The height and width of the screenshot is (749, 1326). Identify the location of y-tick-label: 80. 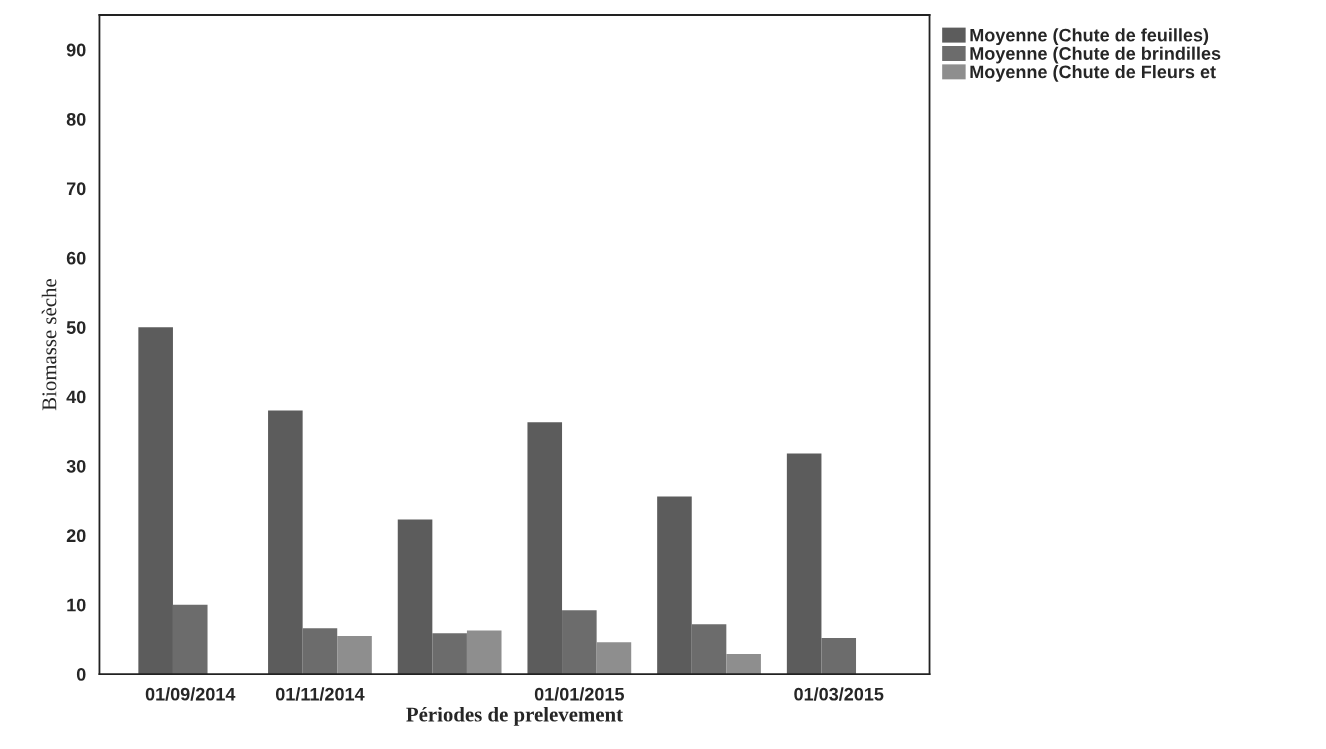
(76, 119).